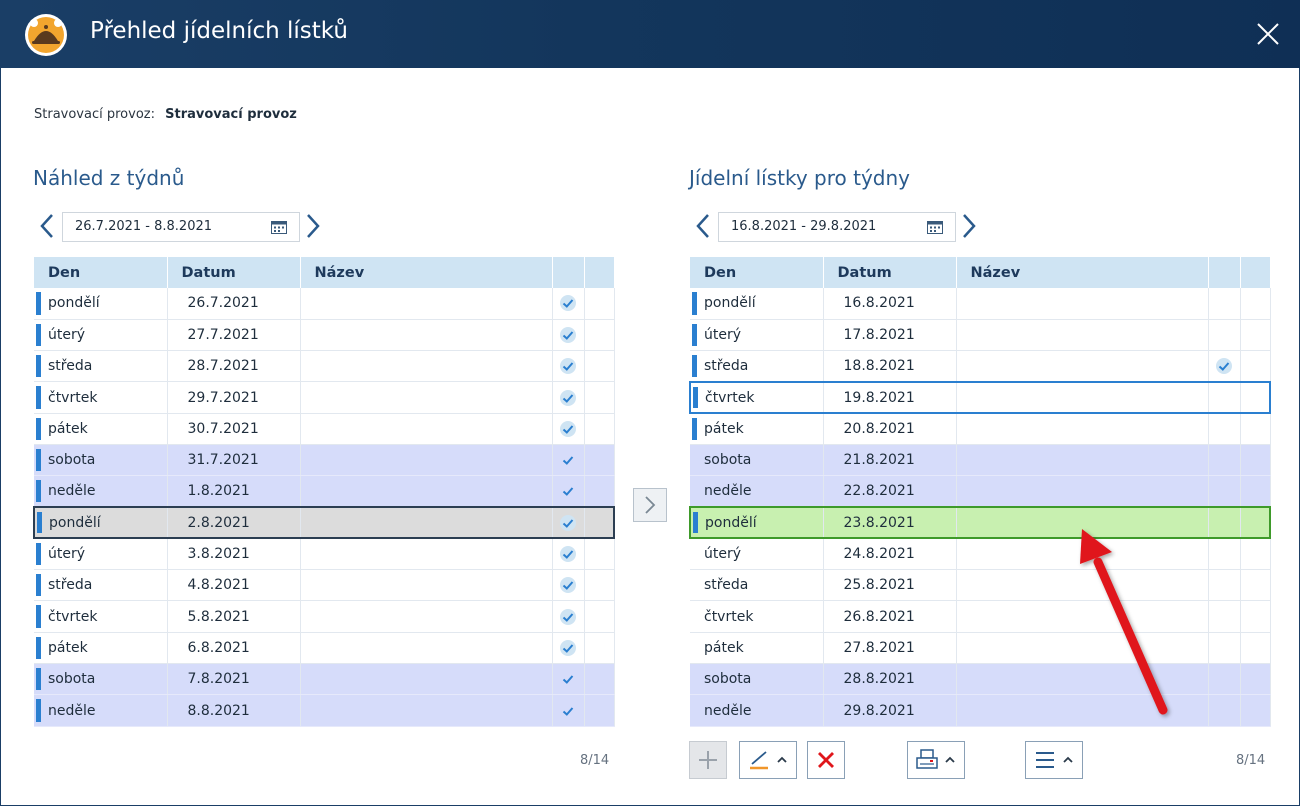  Describe the element at coordinates (324, 648) in the screenshot. I see `table-row: pátek 6.8.2021` at that location.